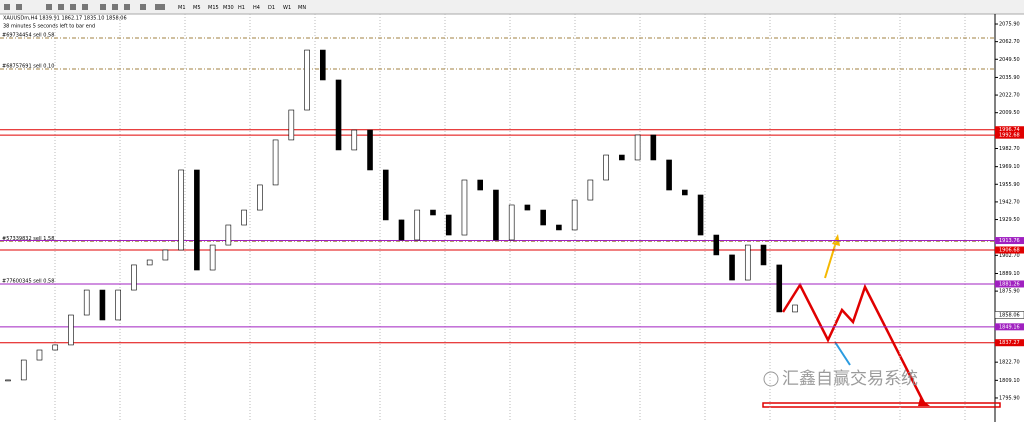 The image size is (1024, 426). Describe the element at coordinates (302, 8) in the screenshot. I see `timeframe-button: MN` at that location.